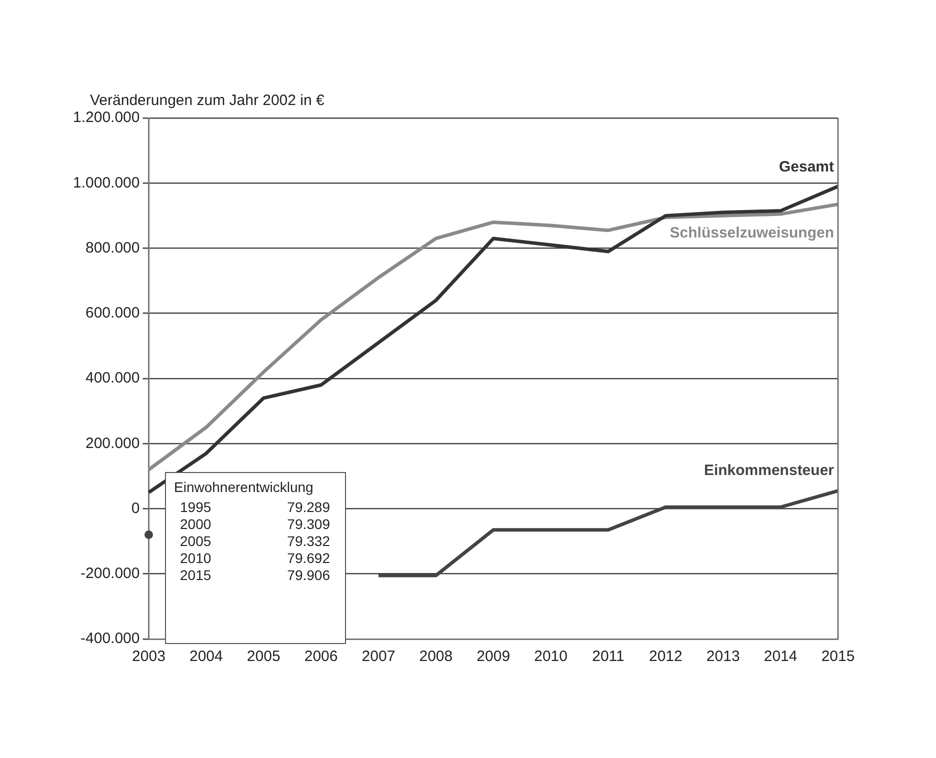 The width and height of the screenshot is (936, 758). Describe the element at coordinates (551, 657) in the screenshot. I see `x-tick-label: 2010` at that location.